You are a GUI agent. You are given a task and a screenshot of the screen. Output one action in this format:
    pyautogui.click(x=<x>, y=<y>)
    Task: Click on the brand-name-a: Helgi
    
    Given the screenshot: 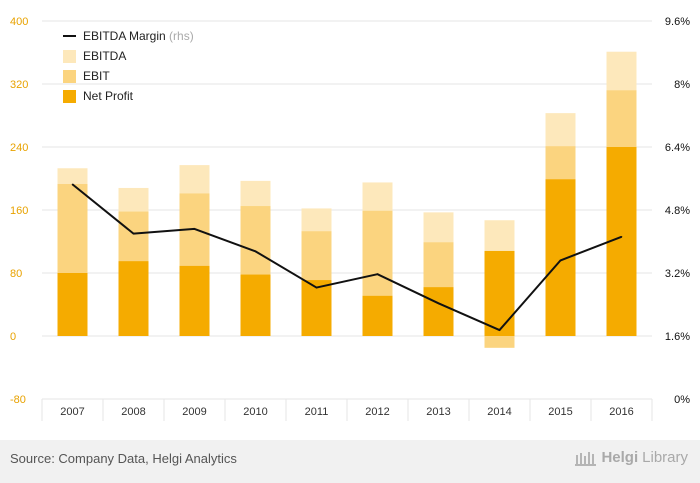 What is the action you would take?
    pyautogui.click(x=620, y=457)
    